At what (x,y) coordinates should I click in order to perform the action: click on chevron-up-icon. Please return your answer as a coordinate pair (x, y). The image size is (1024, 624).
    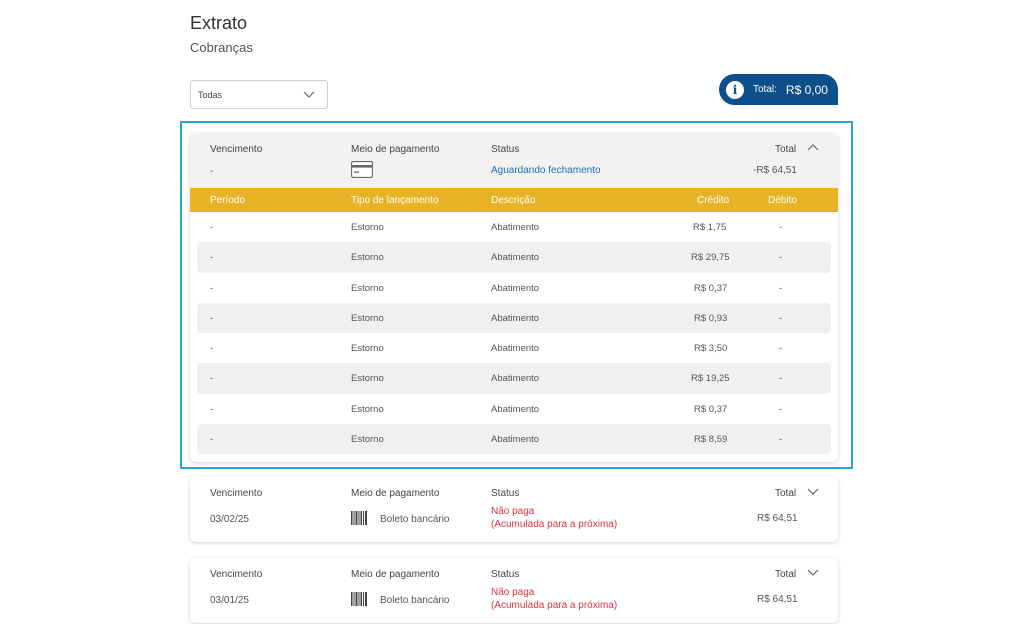
    Looking at the image, I should click on (813, 148).